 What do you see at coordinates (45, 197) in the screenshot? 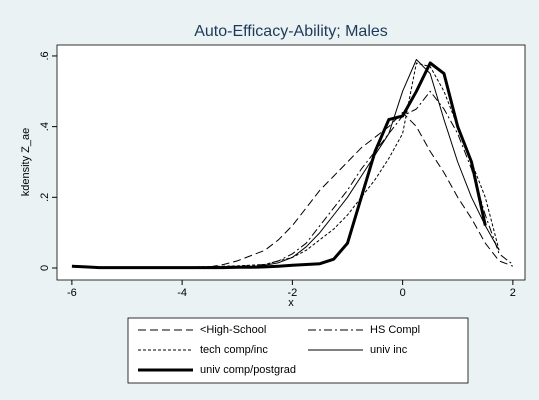
I see `y-tick-label: .2` at bounding box center [45, 197].